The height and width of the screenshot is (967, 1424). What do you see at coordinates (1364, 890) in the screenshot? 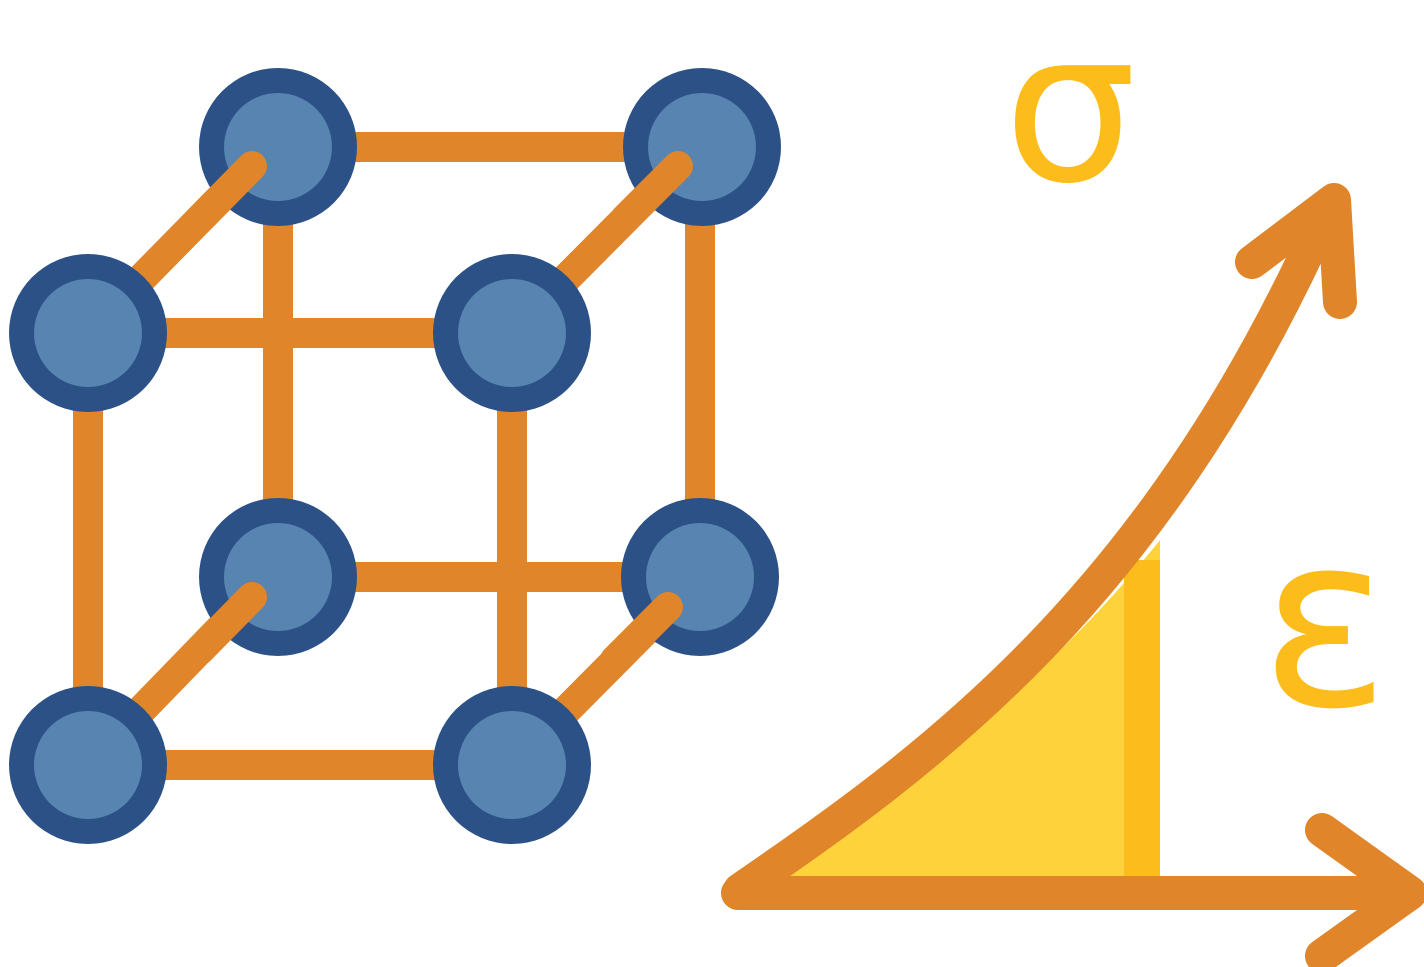
I see `strain-axis-arrowhead-icon` at bounding box center [1364, 890].